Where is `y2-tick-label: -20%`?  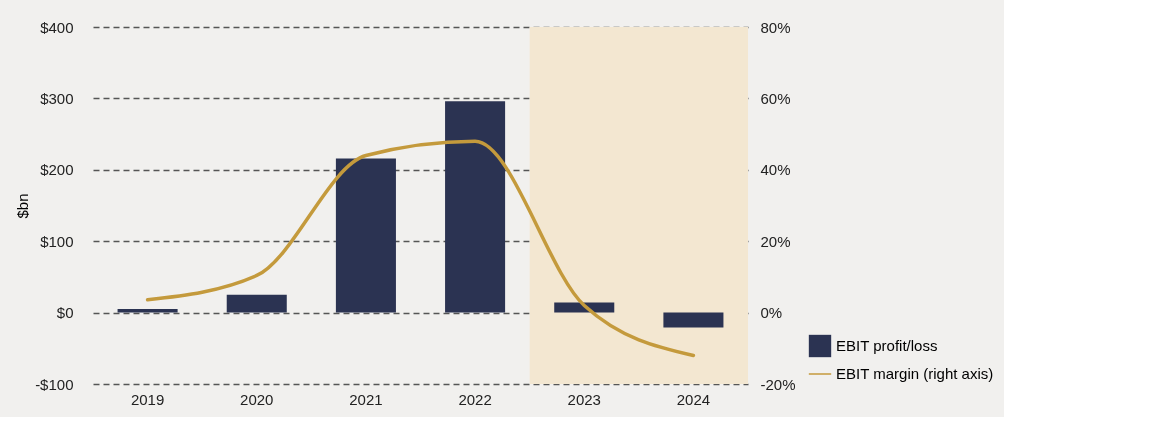 y2-tick-label: -20% is located at coordinates (778, 384).